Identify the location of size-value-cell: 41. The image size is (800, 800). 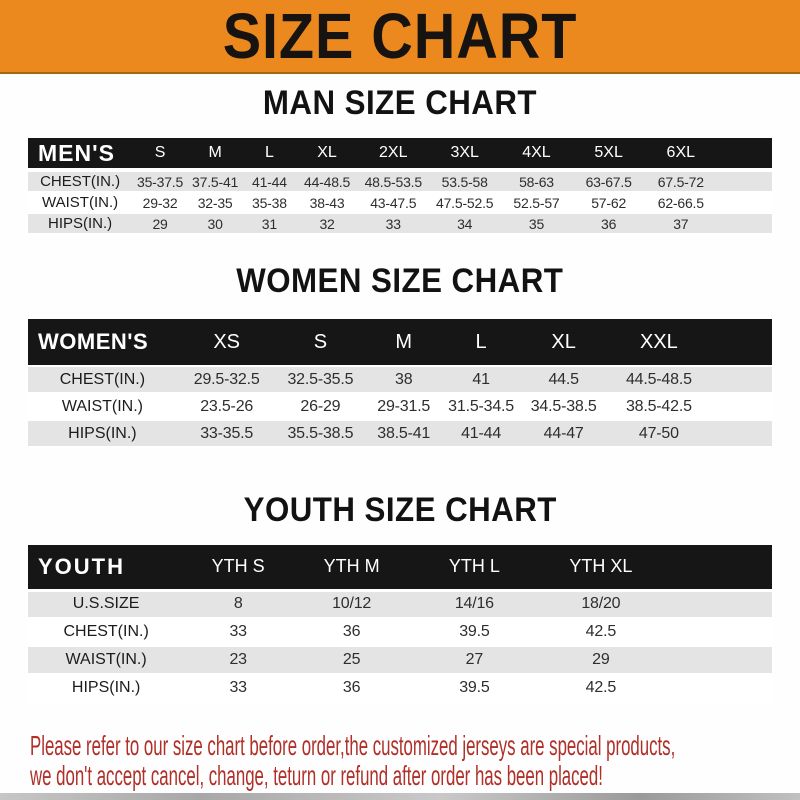
(481, 379).